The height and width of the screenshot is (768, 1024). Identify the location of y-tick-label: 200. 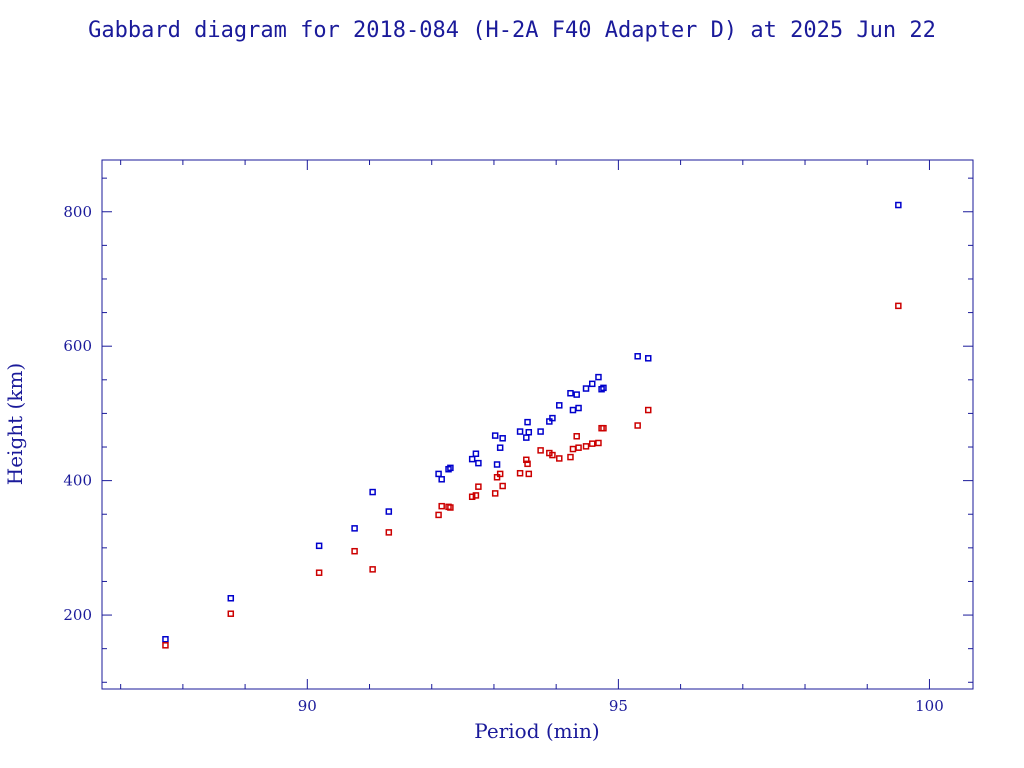
(77, 615).